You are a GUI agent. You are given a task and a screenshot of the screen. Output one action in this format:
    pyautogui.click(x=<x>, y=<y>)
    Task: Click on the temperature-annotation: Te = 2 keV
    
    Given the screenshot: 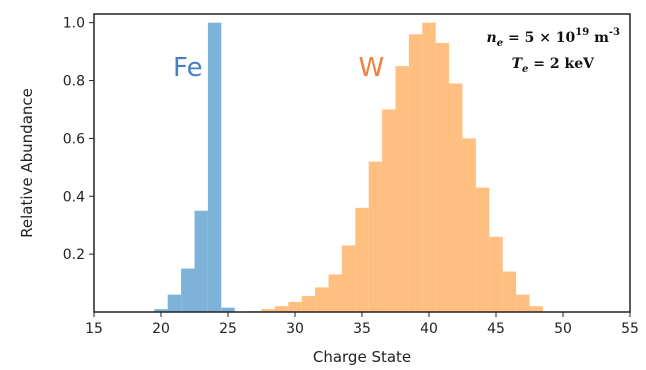 What is the action you would take?
    pyautogui.click(x=553, y=65)
    